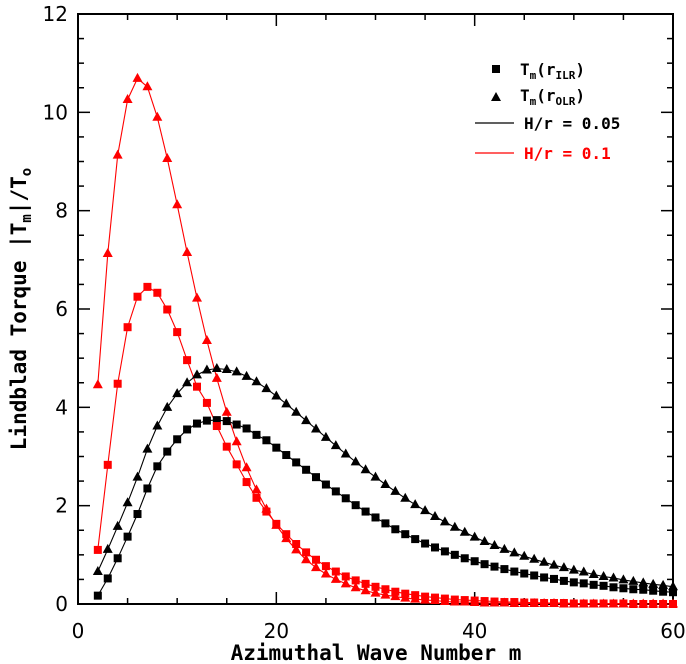  Describe the element at coordinates (552, 71) in the screenshot. I see `legend-ilr-label: Tm(rILR)` at that location.